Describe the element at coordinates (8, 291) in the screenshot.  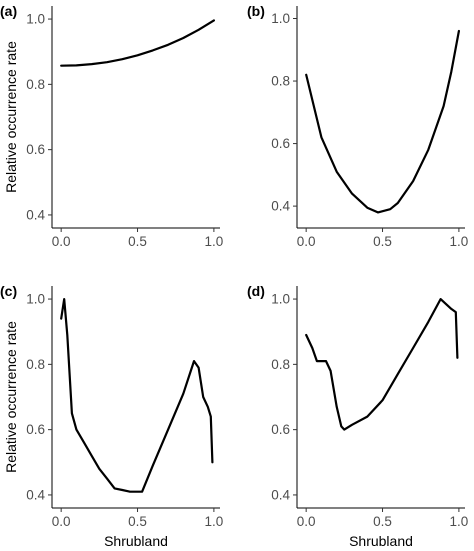
I see `panel-label: (c)` at that location.